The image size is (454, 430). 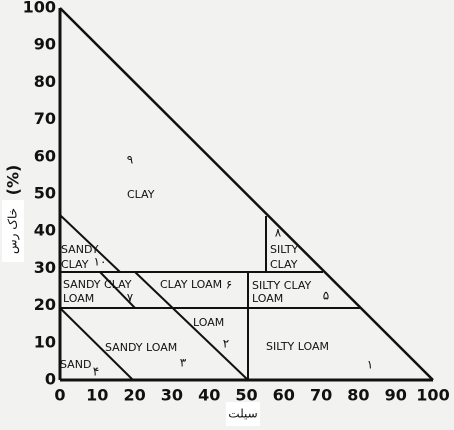 What do you see at coordinates (141, 347) in the screenshot?
I see `region-label: SANDY LOAM` at bounding box center [141, 347].